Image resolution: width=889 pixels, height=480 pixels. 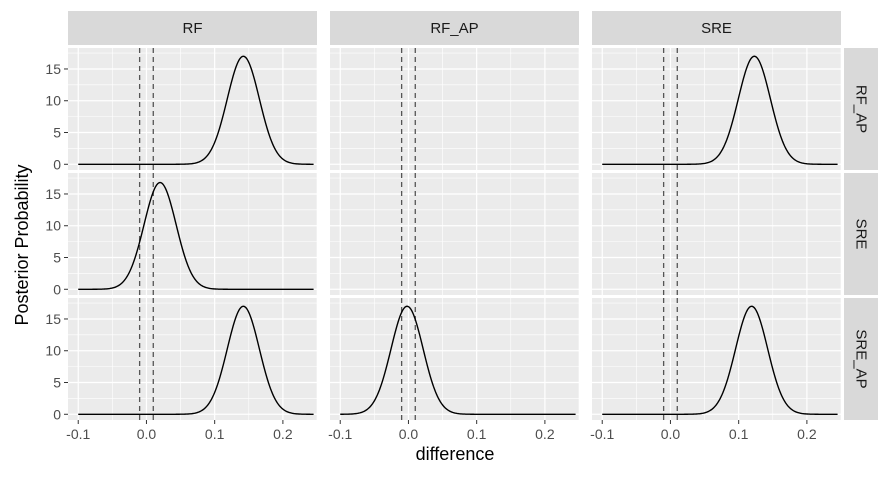 I want to click on y-axis-title: Posterior Probability, so click(x=22, y=244).